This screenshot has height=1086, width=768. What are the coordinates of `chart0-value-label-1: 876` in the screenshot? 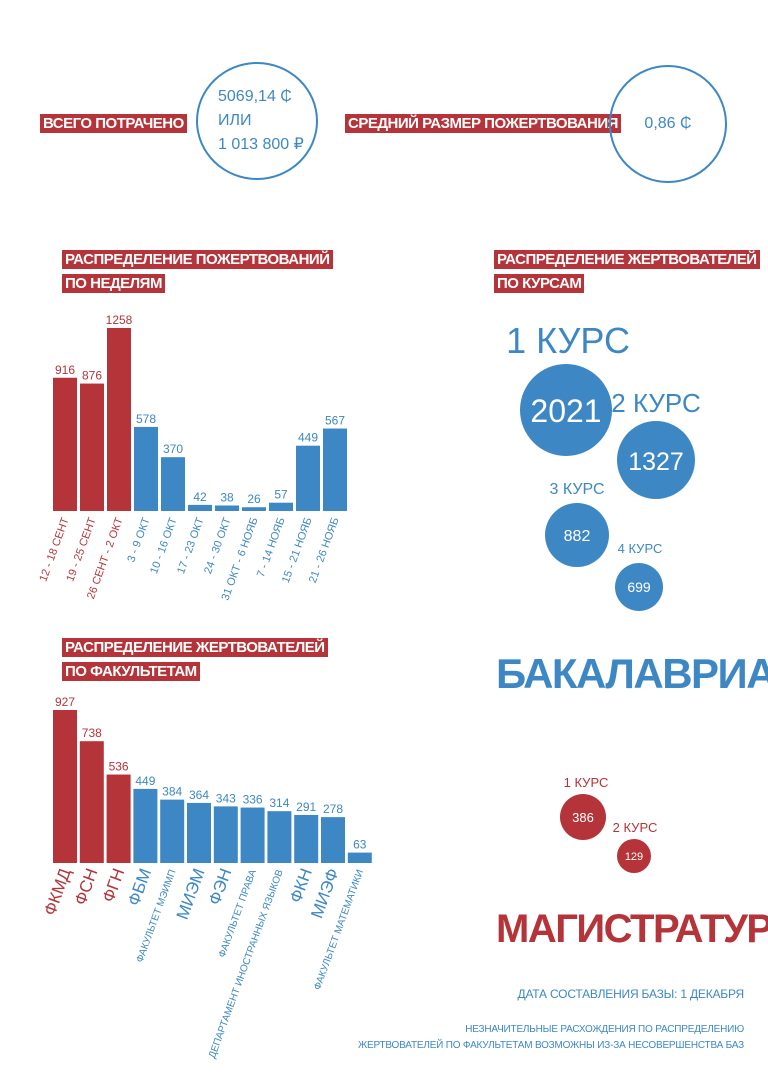 It's located at (92, 376).